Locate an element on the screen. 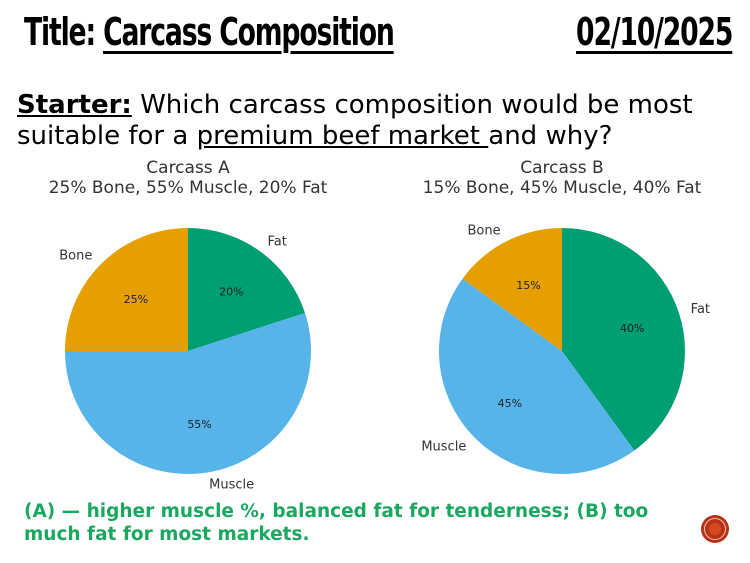 This screenshot has height=563, width=750. chart-b-pct-label-fat: 40% is located at coordinates (632, 328).